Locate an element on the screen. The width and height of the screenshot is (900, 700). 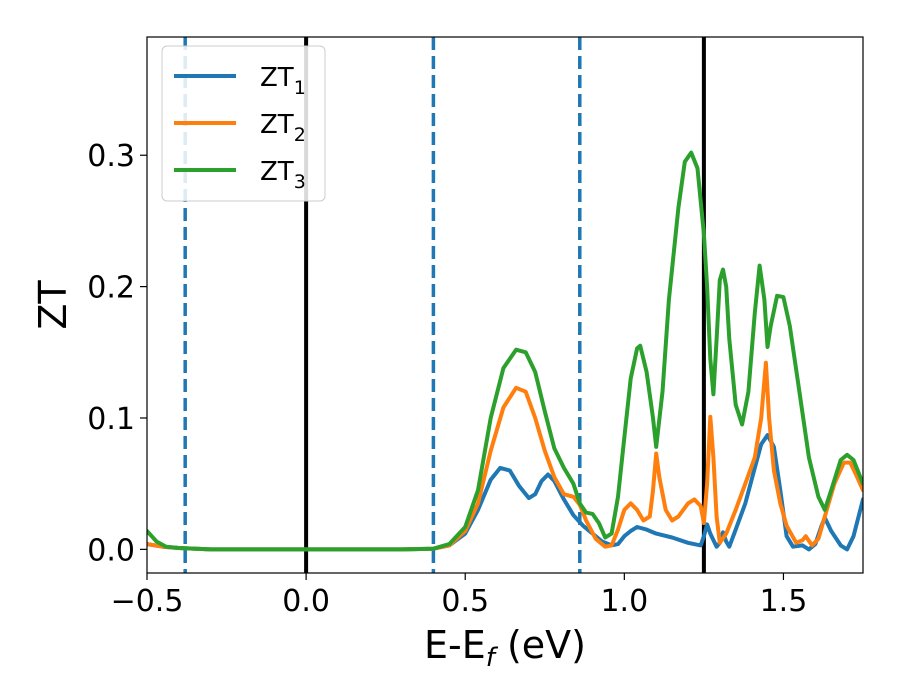
y-tick-label: 0.0 is located at coordinates (111, 550).